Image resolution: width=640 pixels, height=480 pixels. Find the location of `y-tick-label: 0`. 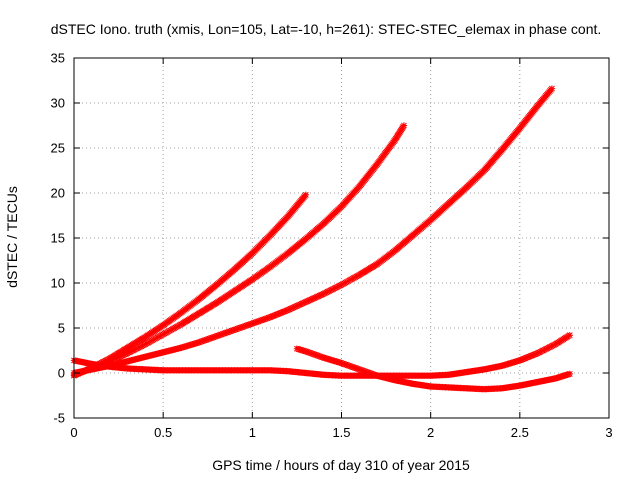

y-tick-label: 0 is located at coordinates (61, 373).